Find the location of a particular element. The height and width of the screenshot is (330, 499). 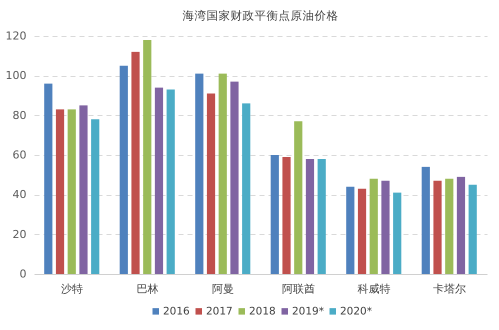

legend-label: 2016 is located at coordinates (176, 311).